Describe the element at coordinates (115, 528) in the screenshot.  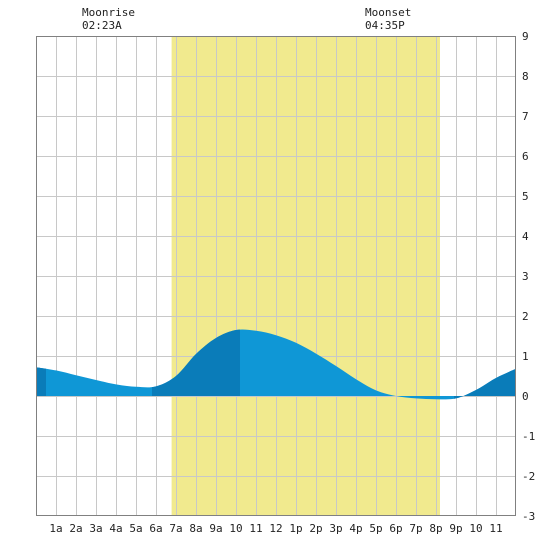
I see `x-tick-label: 4a` at that location.